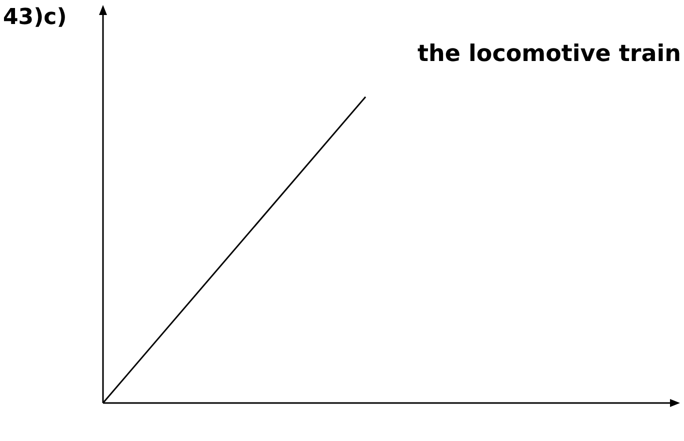 The height and width of the screenshot is (441, 684). I want to click on chart-title: 43)c), so click(35, 17).